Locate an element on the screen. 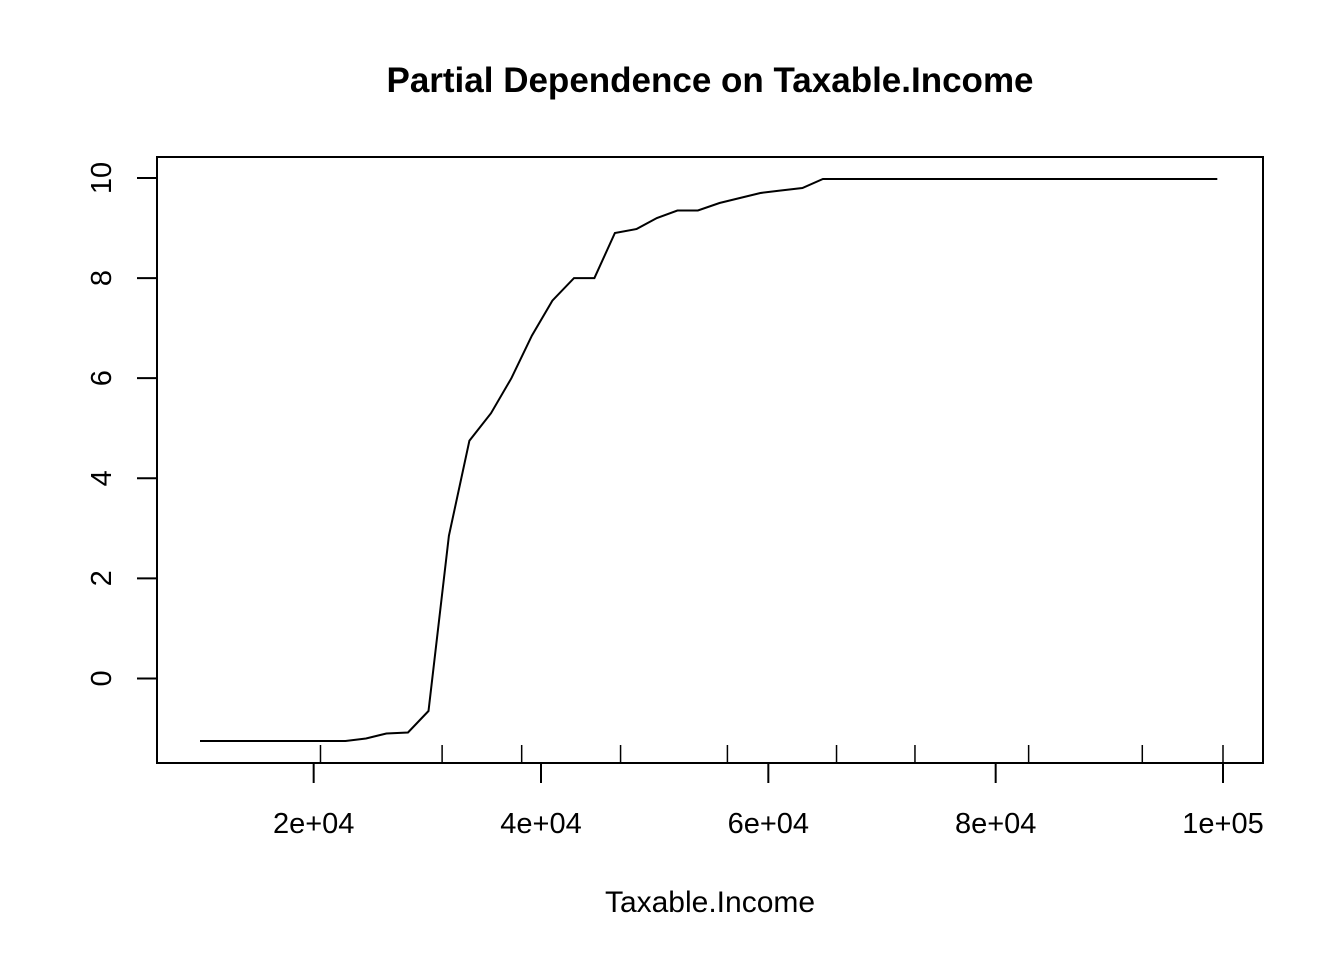 The height and width of the screenshot is (960, 1344). chart-title: Partial Dependence on Taxable.Income is located at coordinates (709, 80).